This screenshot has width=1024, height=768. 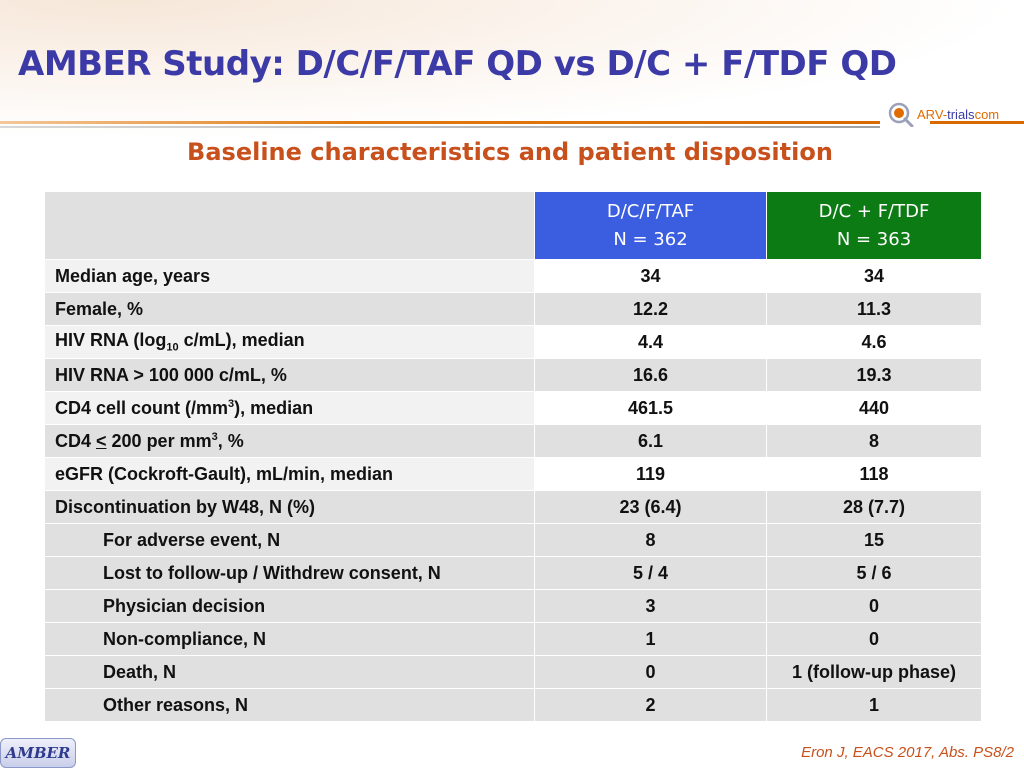 What do you see at coordinates (289, 276) in the screenshot?
I see `row-label: Median age, years` at bounding box center [289, 276].